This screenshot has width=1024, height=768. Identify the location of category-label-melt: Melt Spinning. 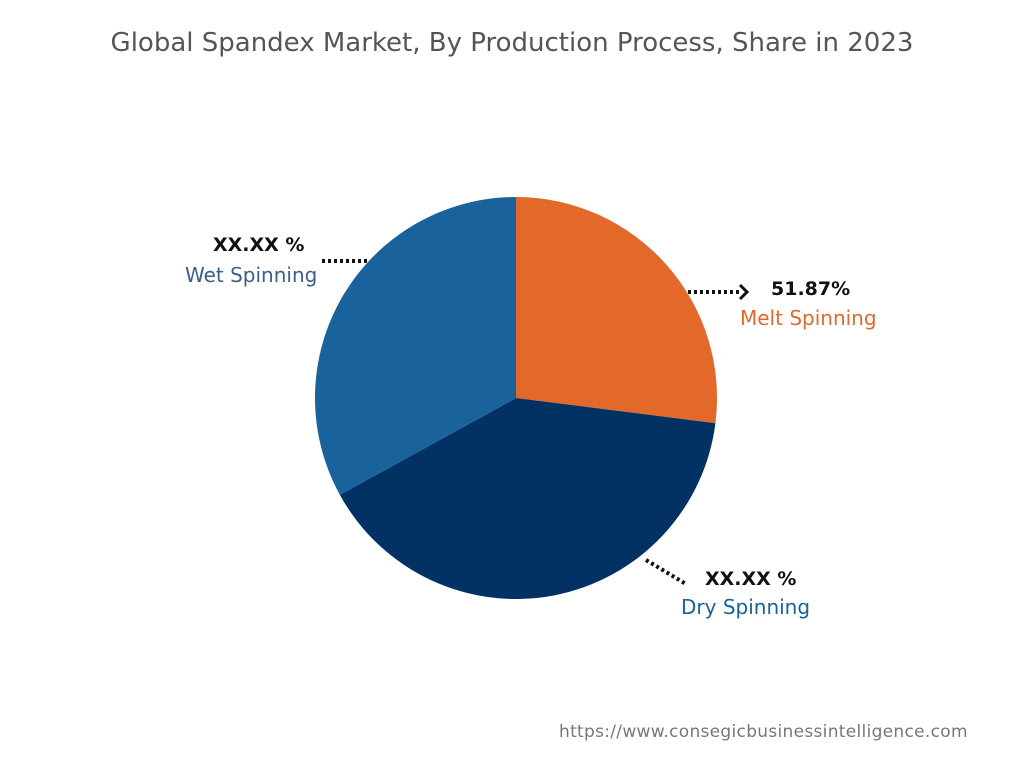
(808, 318).